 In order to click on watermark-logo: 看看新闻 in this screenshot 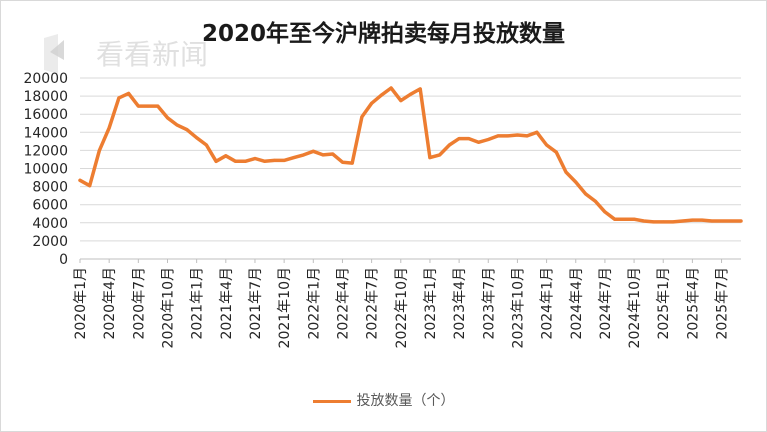, I will do `click(126, 54)`.